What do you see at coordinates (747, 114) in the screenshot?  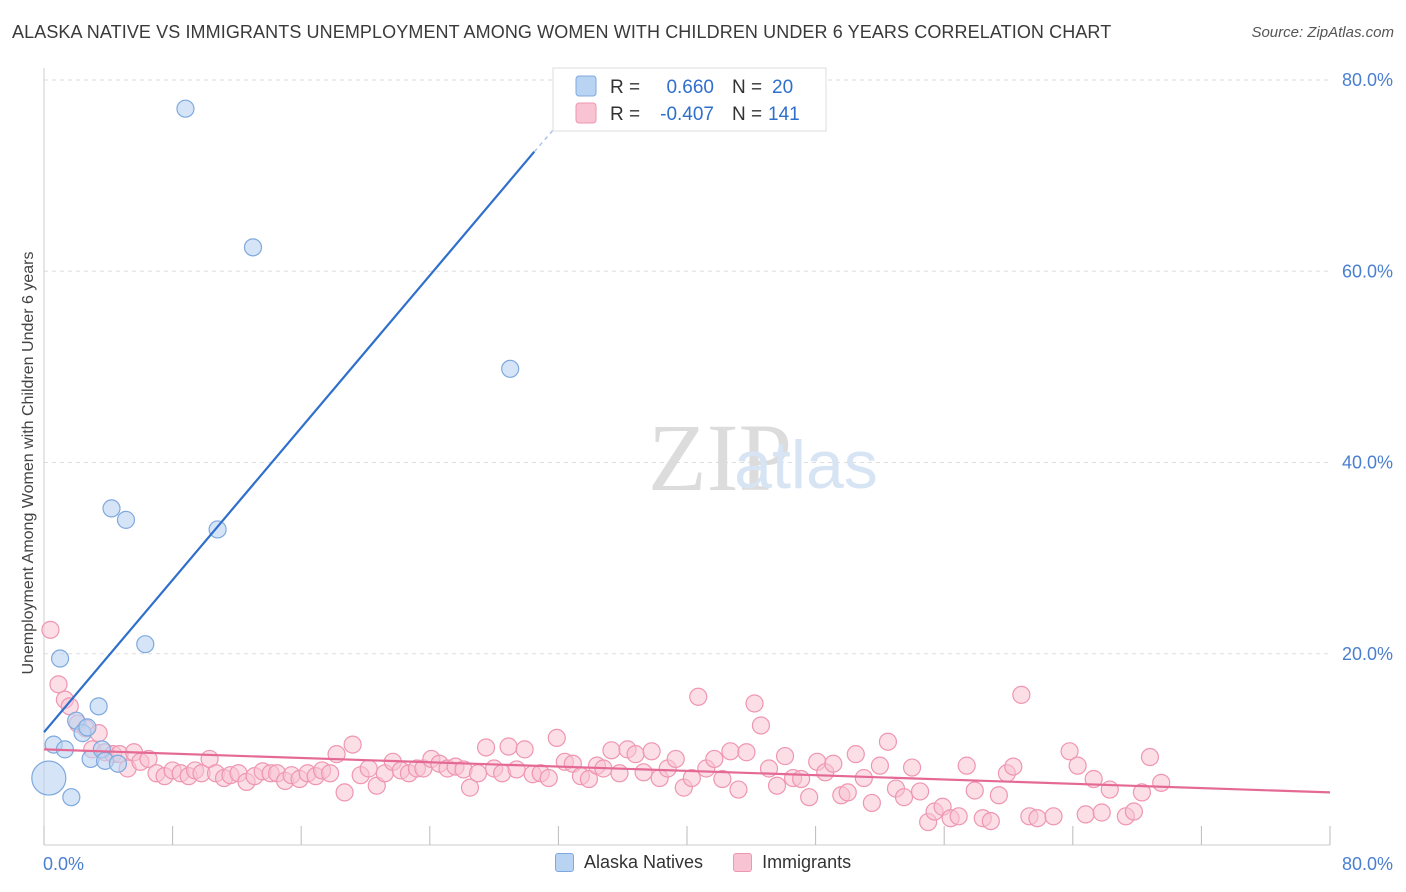 I see `legend-n-label-pink: N =` at bounding box center [747, 114].